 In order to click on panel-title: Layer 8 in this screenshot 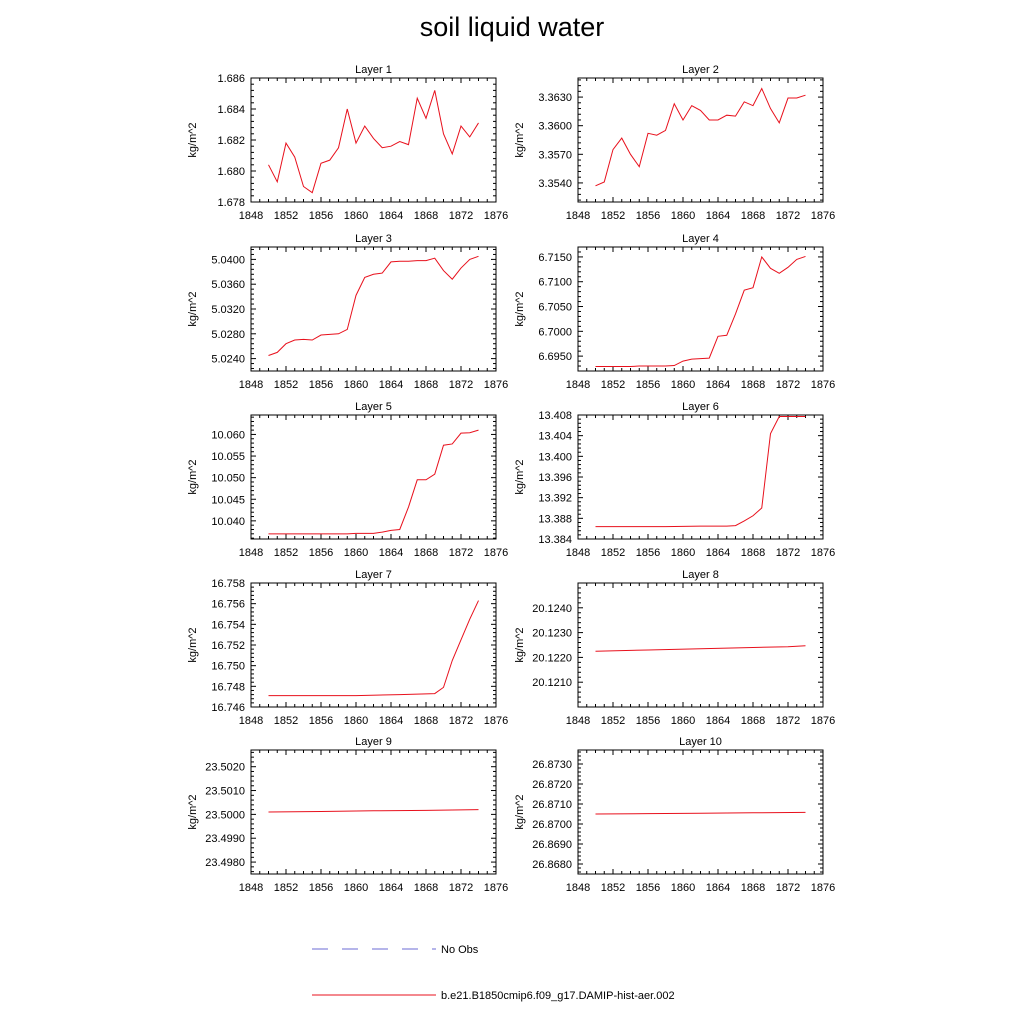, I will do `click(700, 575)`.